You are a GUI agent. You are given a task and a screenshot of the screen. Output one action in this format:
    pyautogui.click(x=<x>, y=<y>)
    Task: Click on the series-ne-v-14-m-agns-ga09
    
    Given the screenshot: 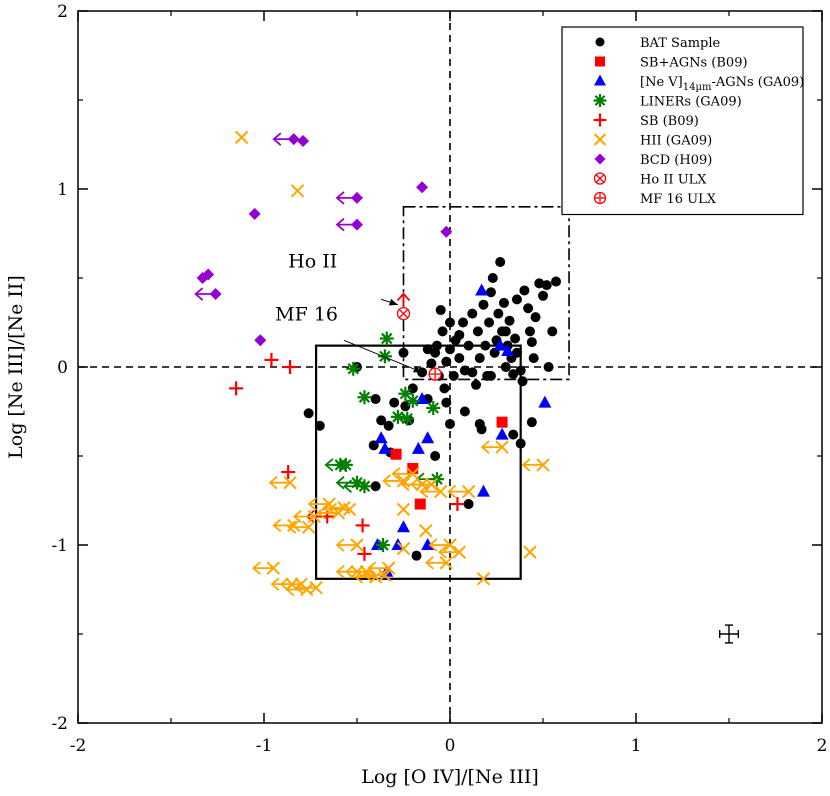 What is the action you would take?
    pyautogui.click(x=461, y=430)
    